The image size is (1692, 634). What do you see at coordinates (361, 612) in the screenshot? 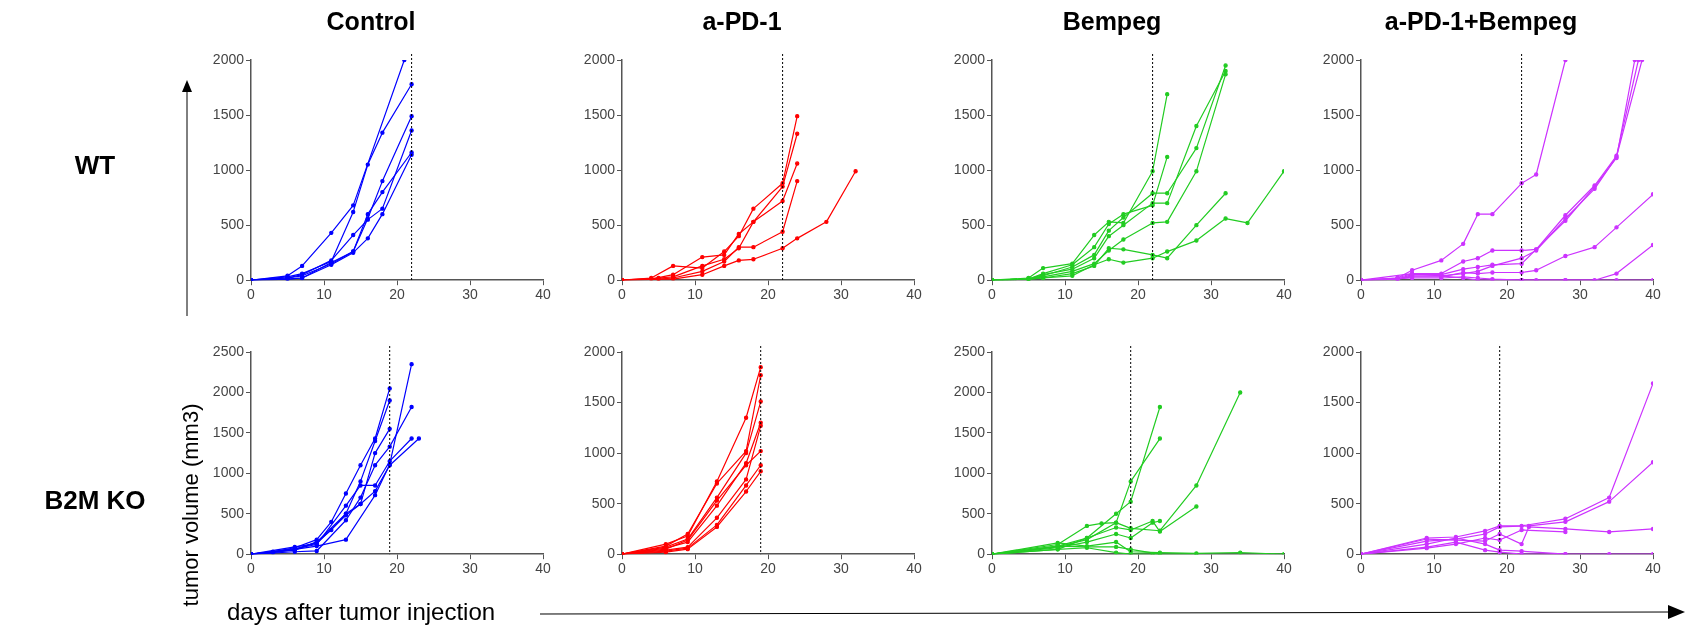
I see `x-axis-title: days after tumor injection` at bounding box center [361, 612].